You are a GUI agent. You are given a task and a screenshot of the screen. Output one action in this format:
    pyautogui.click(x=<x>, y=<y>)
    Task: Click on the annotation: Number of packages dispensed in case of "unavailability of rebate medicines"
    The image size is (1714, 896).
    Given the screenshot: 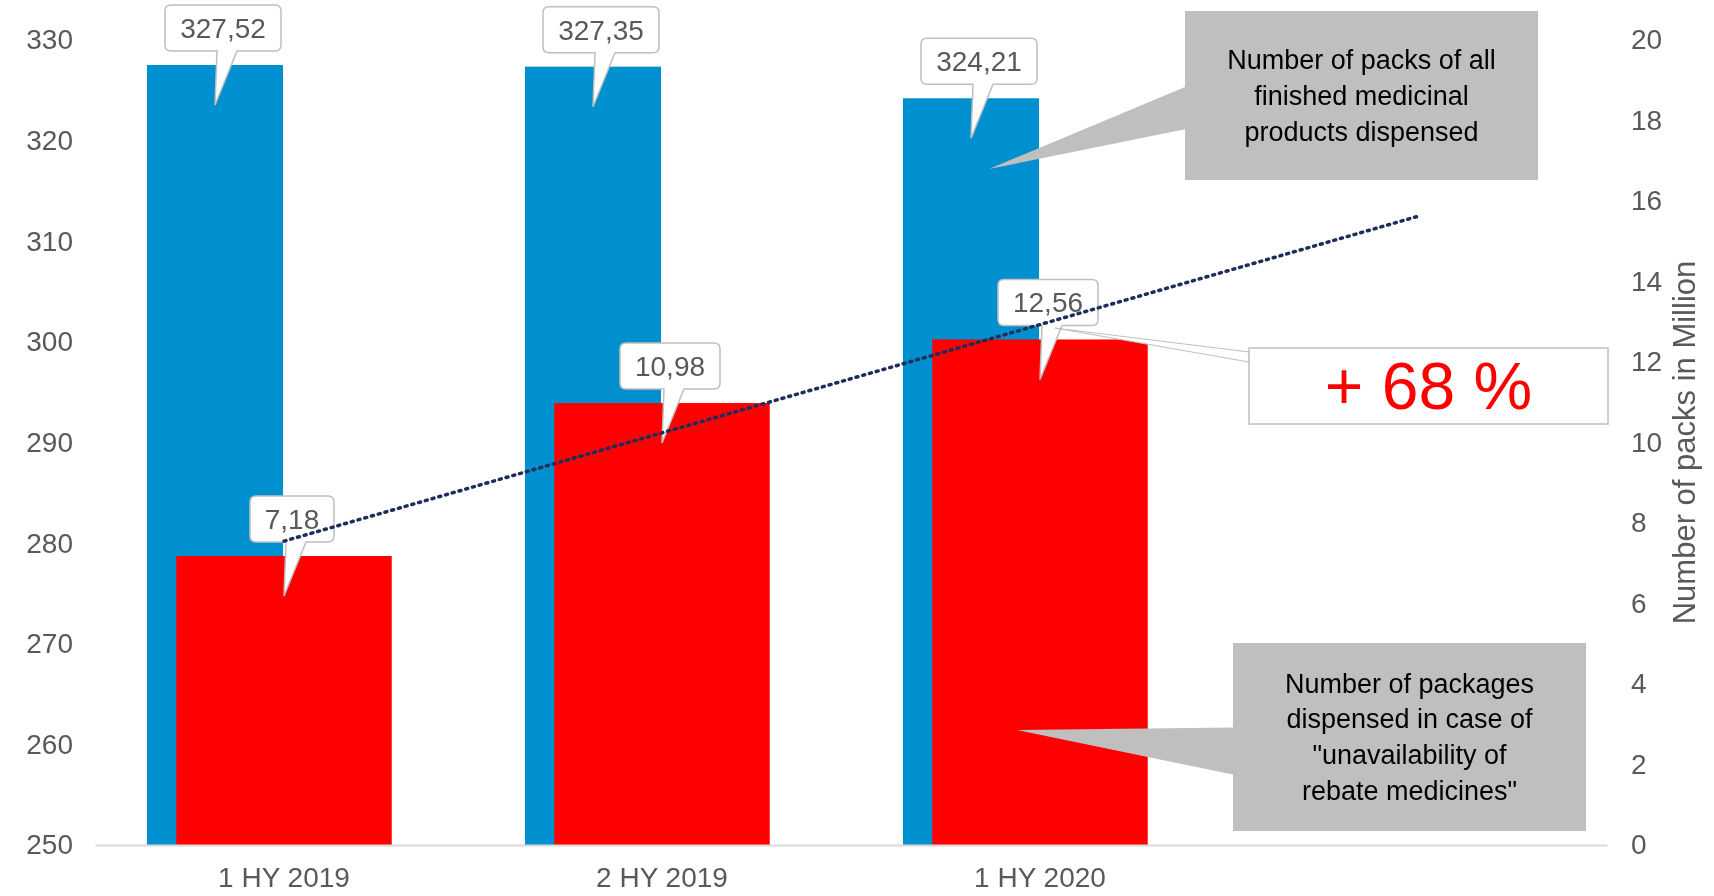 What is the action you would take?
    pyautogui.click(x=1409, y=737)
    